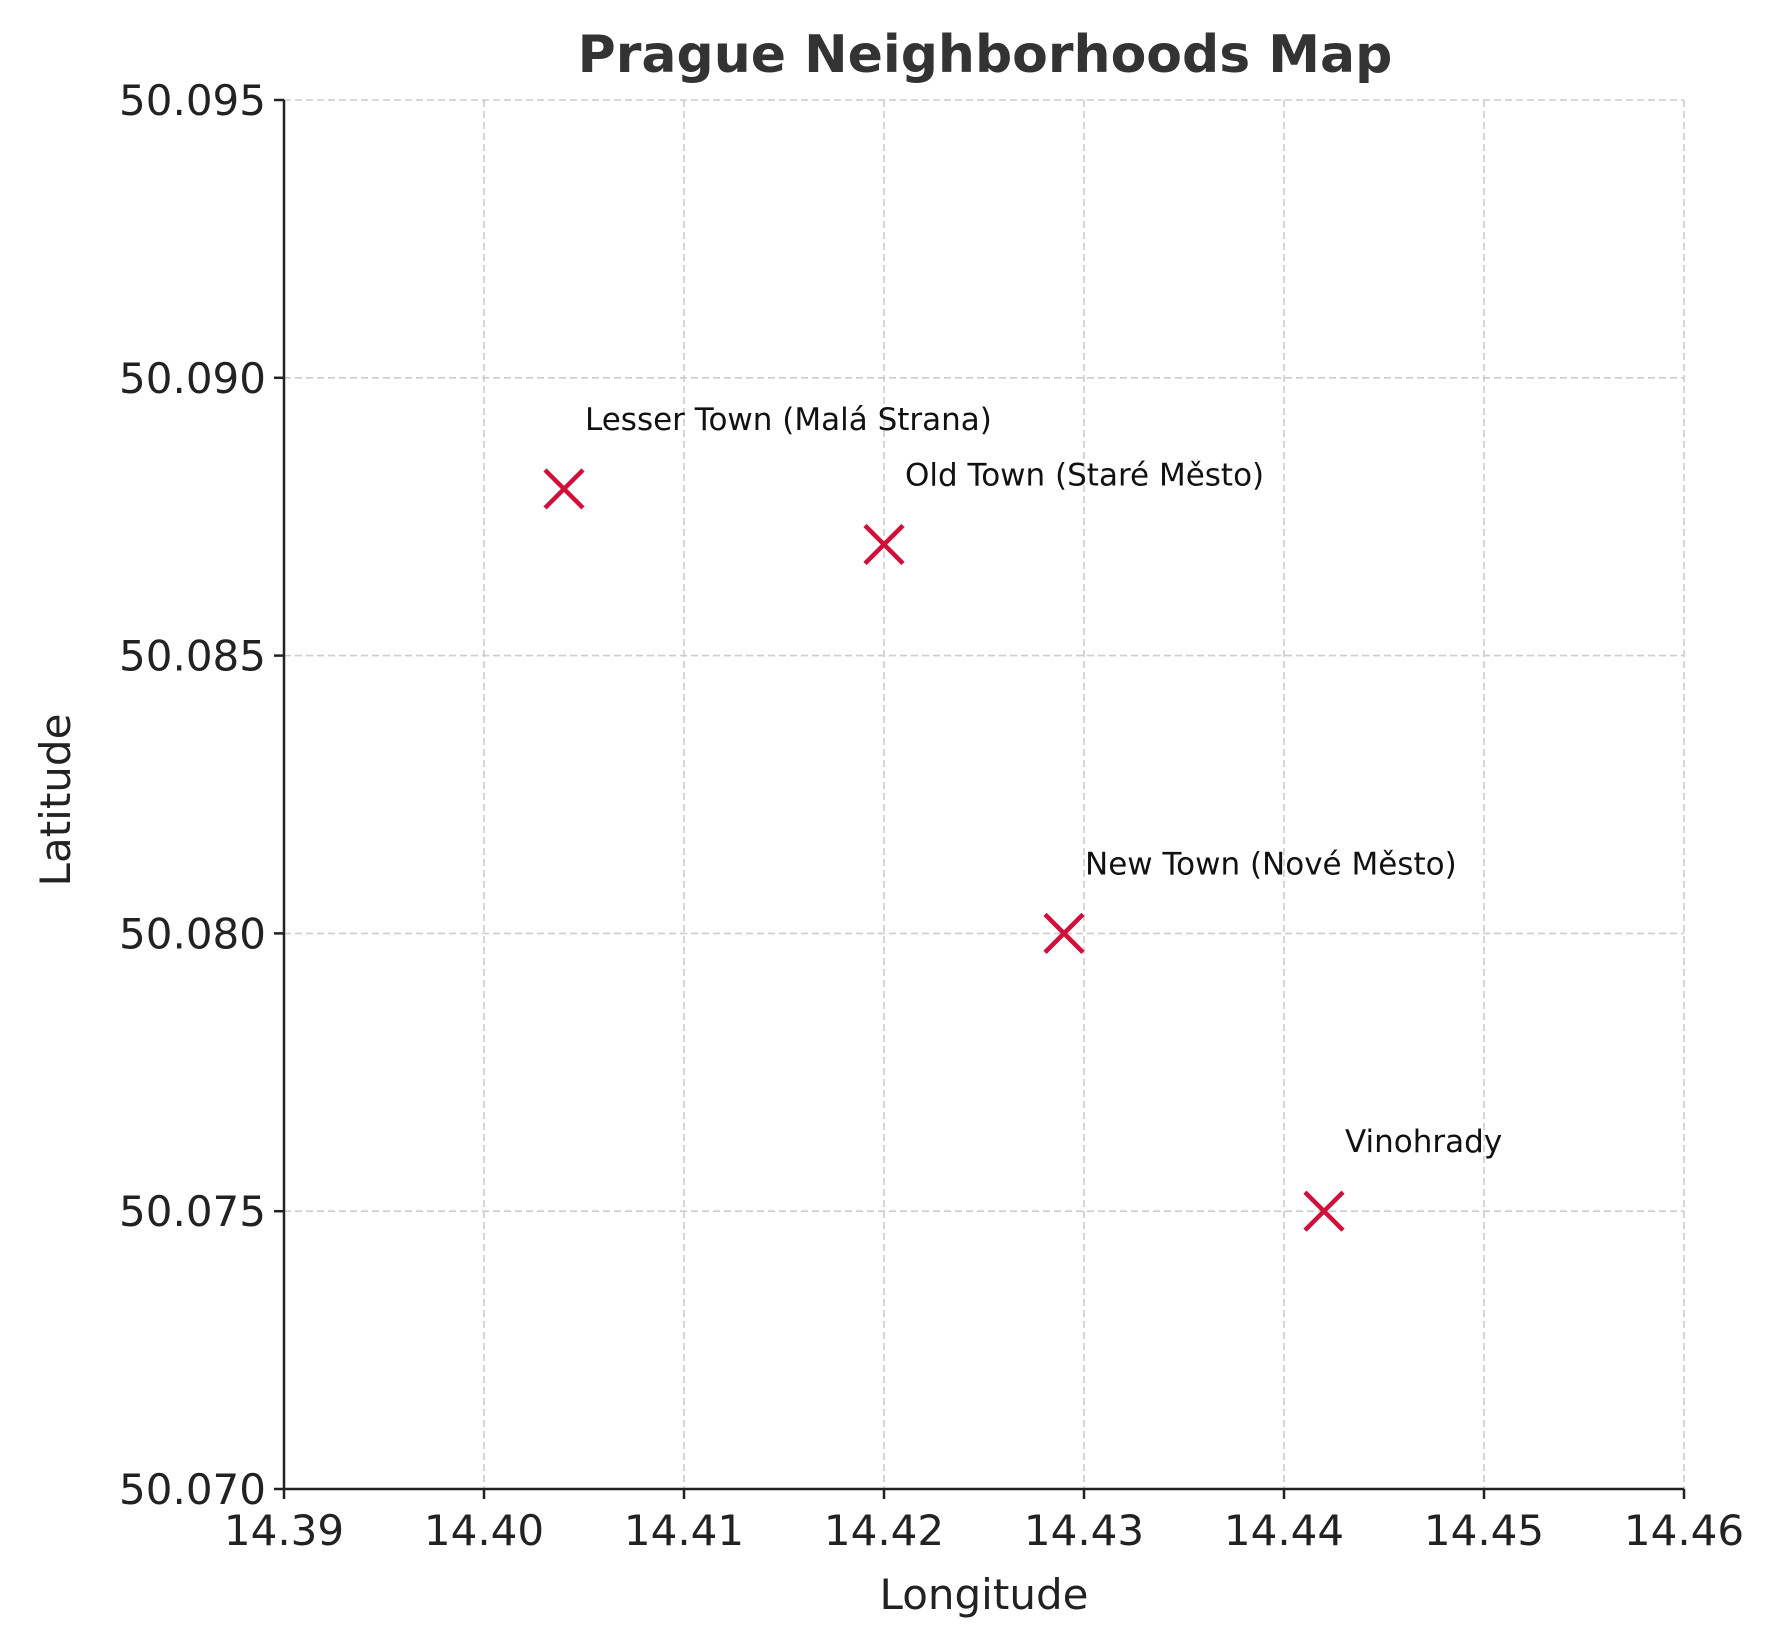  Describe the element at coordinates (767, 456) in the screenshot. I see `data-point: Lesser Town (Malá Strana)` at that location.